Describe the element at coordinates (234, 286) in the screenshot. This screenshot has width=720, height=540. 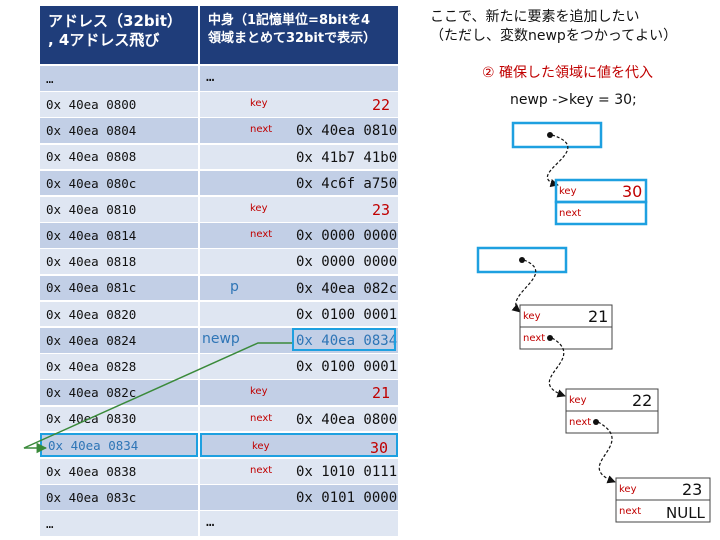
I see `field-label: p` at that location.